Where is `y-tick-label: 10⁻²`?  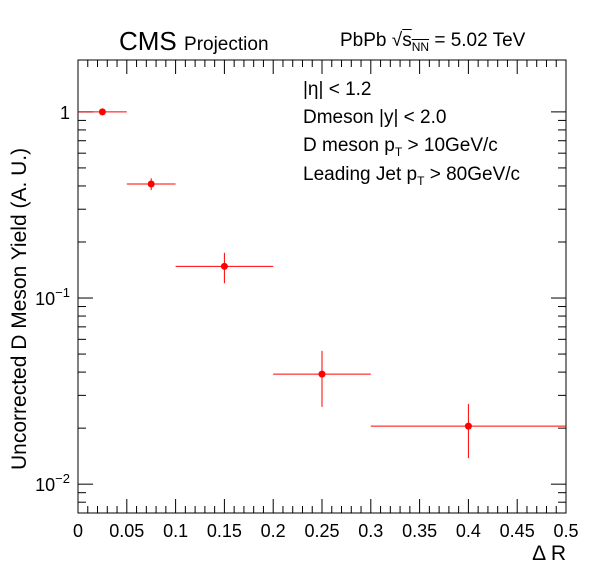 y-tick-label: 10⁻² is located at coordinates (52, 483).